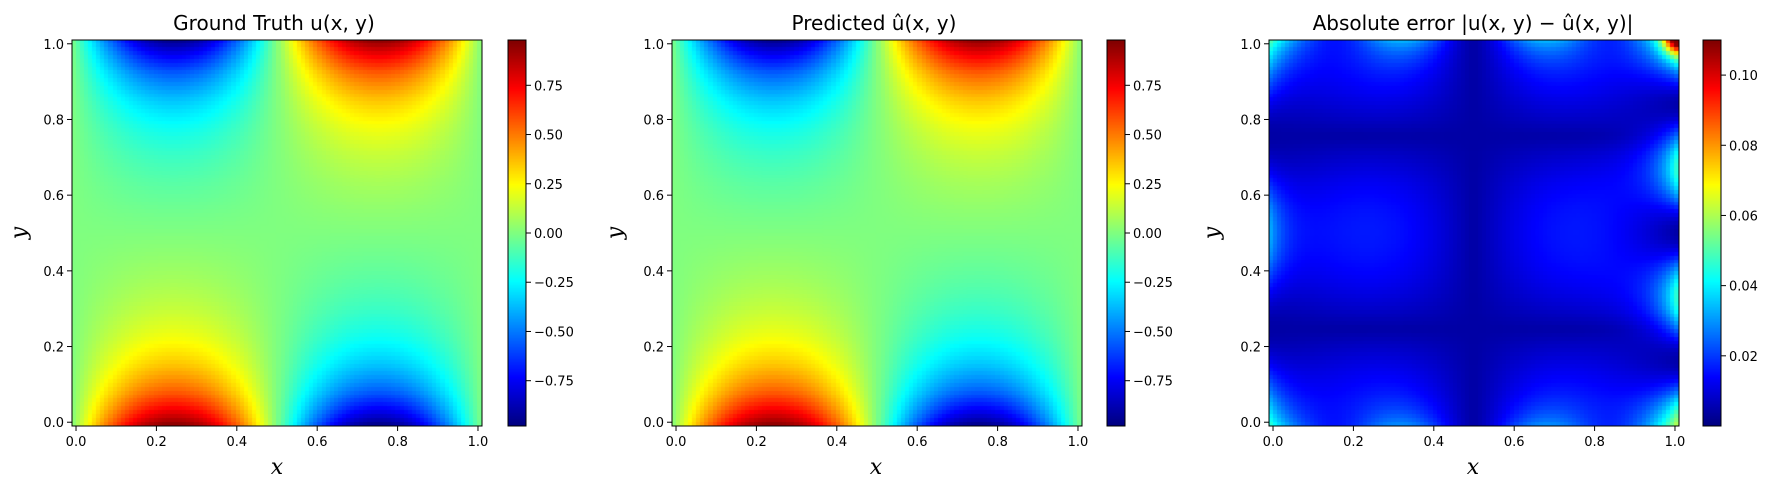 The height and width of the screenshot is (490, 1772). Describe the element at coordinates (874, 23) in the screenshot. I see `panel-title: Predicted û(x, y)` at that location.